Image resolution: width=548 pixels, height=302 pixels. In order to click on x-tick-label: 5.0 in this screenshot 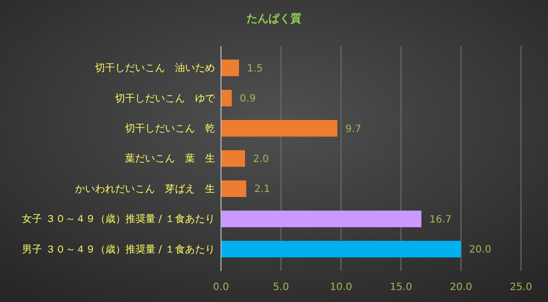, I will do `click(281, 288)`.